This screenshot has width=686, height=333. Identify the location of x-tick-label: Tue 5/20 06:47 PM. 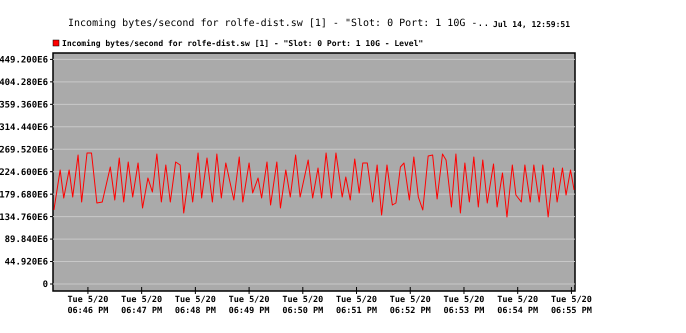
(141, 305).